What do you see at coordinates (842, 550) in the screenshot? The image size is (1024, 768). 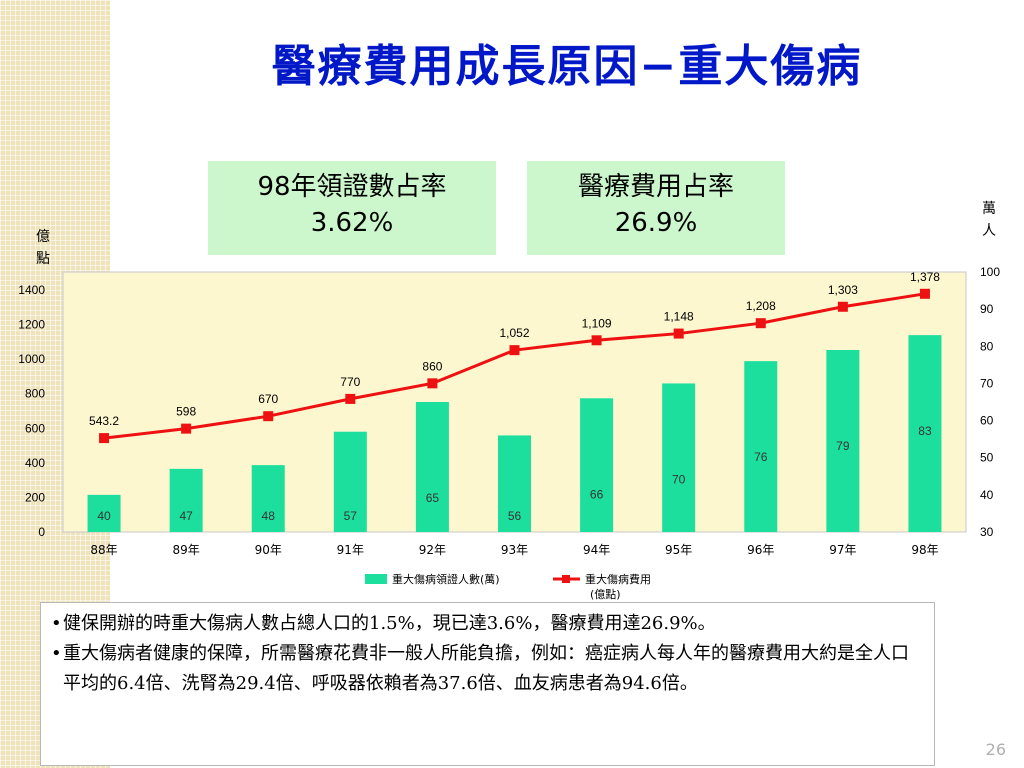 I see `x-tick-label: 97年` at bounding box center [842, 550].